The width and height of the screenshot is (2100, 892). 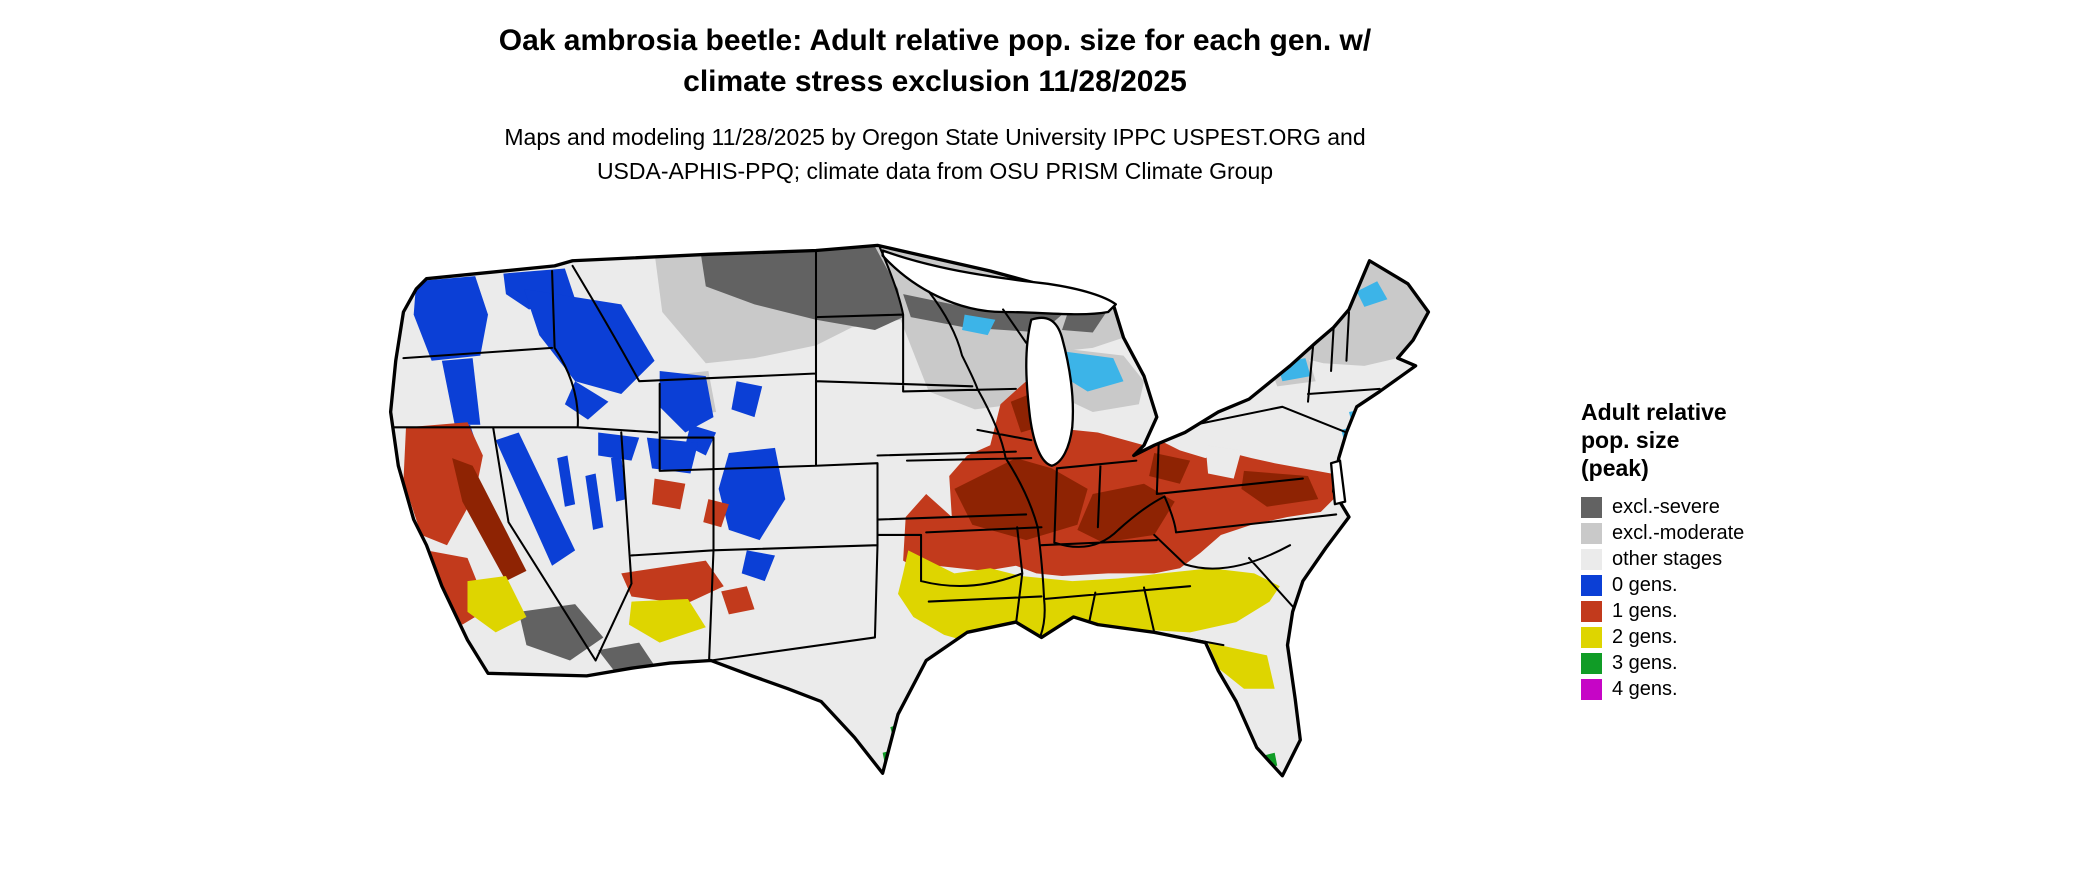 I want to click on legend-label-4-gens: 4 gens., so click(x=1645, y=688).